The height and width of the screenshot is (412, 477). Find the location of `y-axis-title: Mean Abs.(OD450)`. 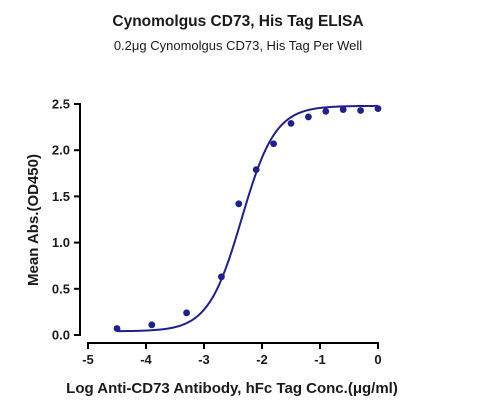

y-axis-title: Mean Abs.(OD450) is located at coordinates (33, 220).